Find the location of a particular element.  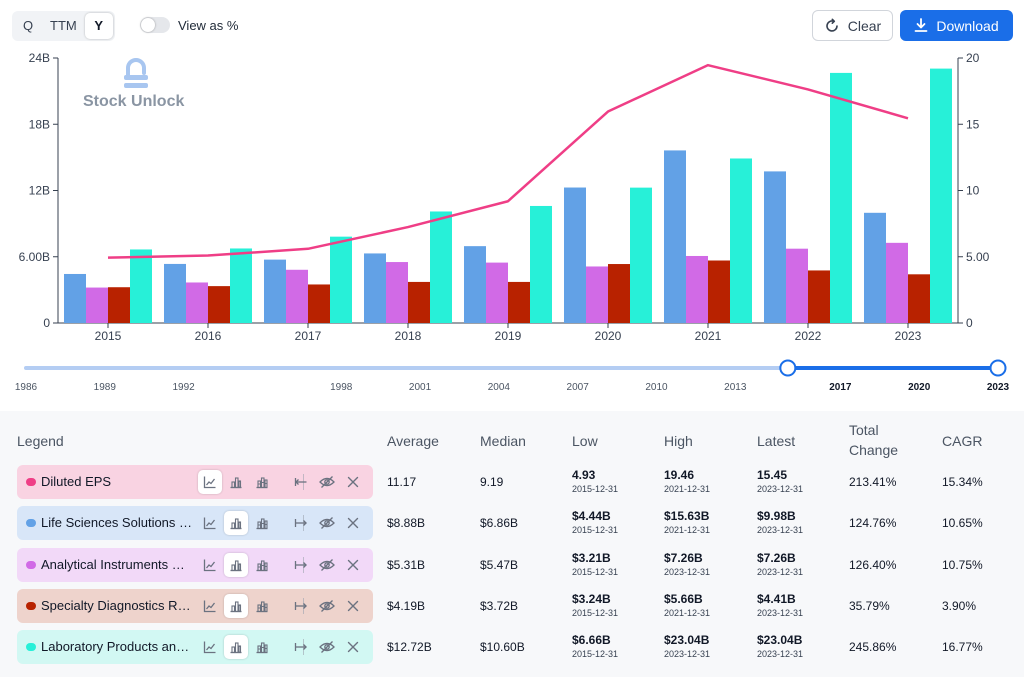

period-yearly-button: Y is located at coordinates (98, 26).